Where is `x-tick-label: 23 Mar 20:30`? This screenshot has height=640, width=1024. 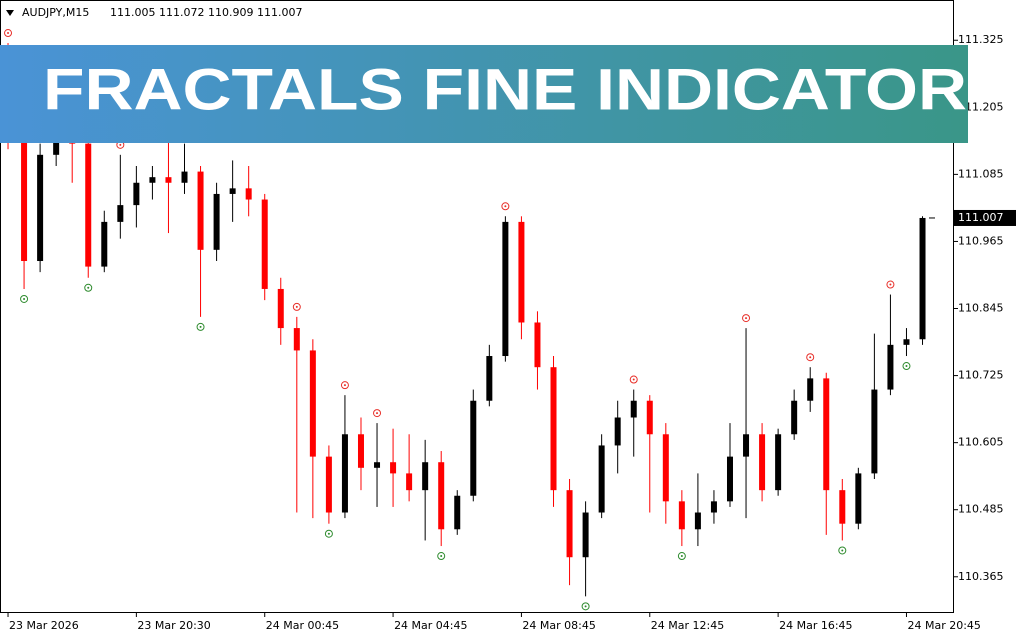
x-tick-label: 23 Mar 20:30 is located at coordinates (173, 625).